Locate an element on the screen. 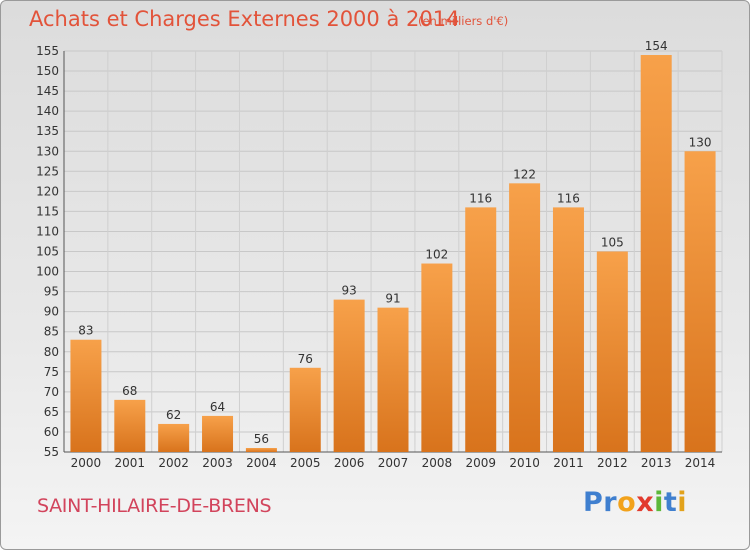  bar-2008 is located at coordinates (437, 357).